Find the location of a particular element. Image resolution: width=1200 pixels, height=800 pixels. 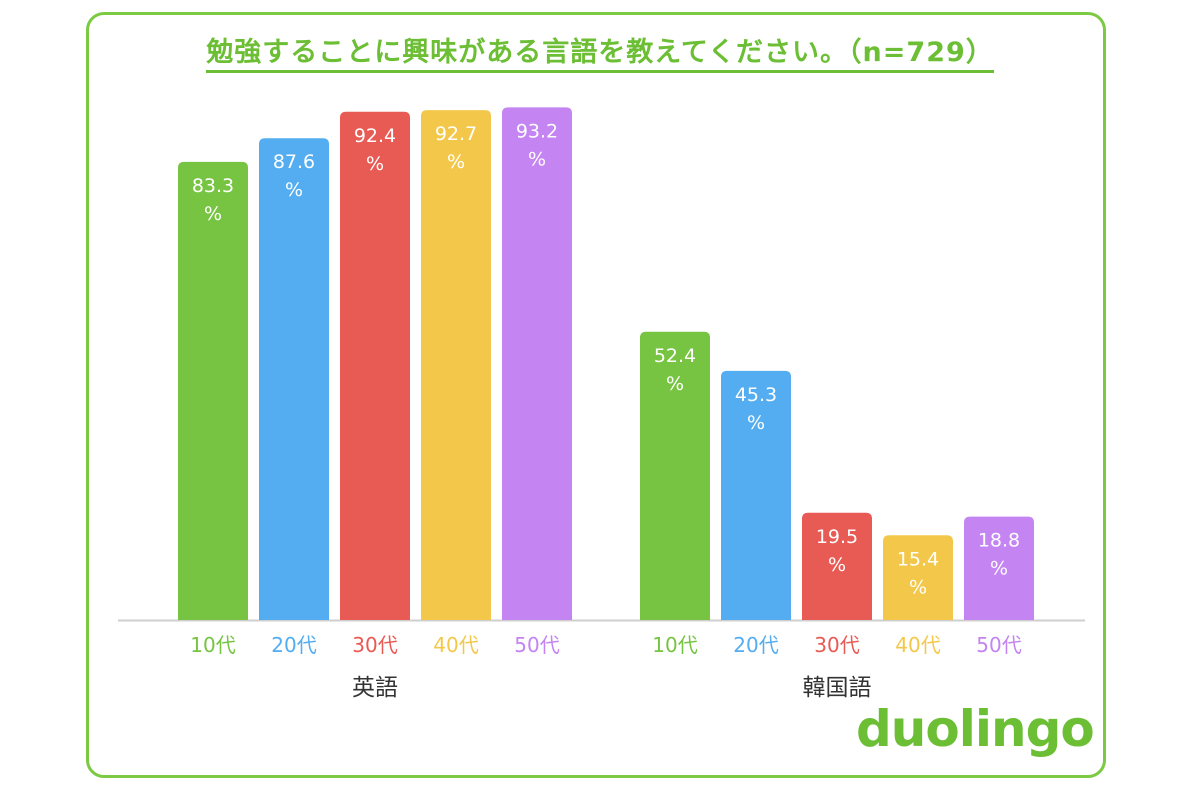

data-label-unit-1-2: % is located at coordinates (837, 565).